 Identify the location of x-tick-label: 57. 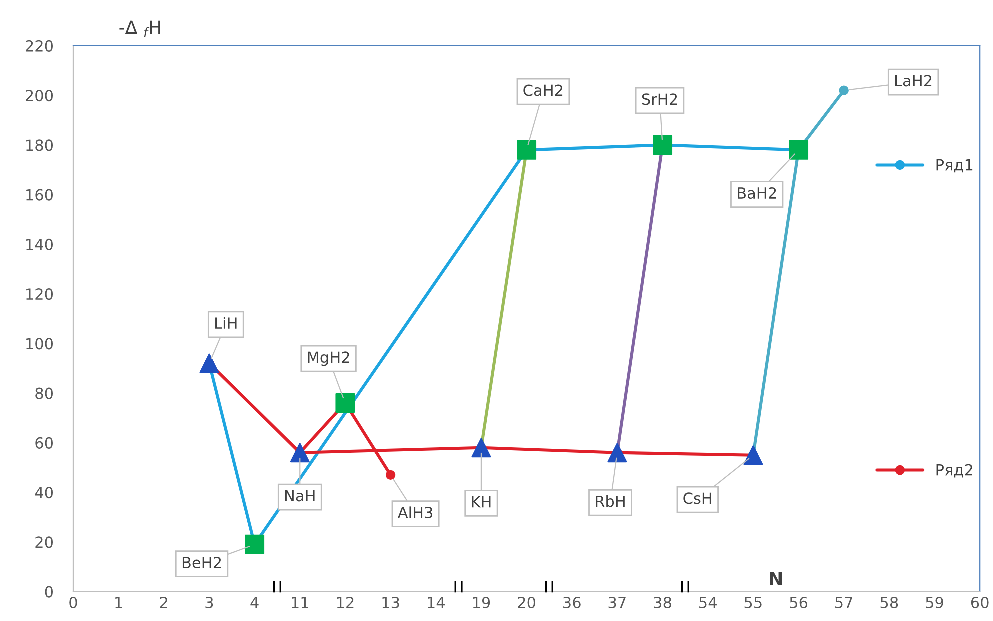
(844, 602).